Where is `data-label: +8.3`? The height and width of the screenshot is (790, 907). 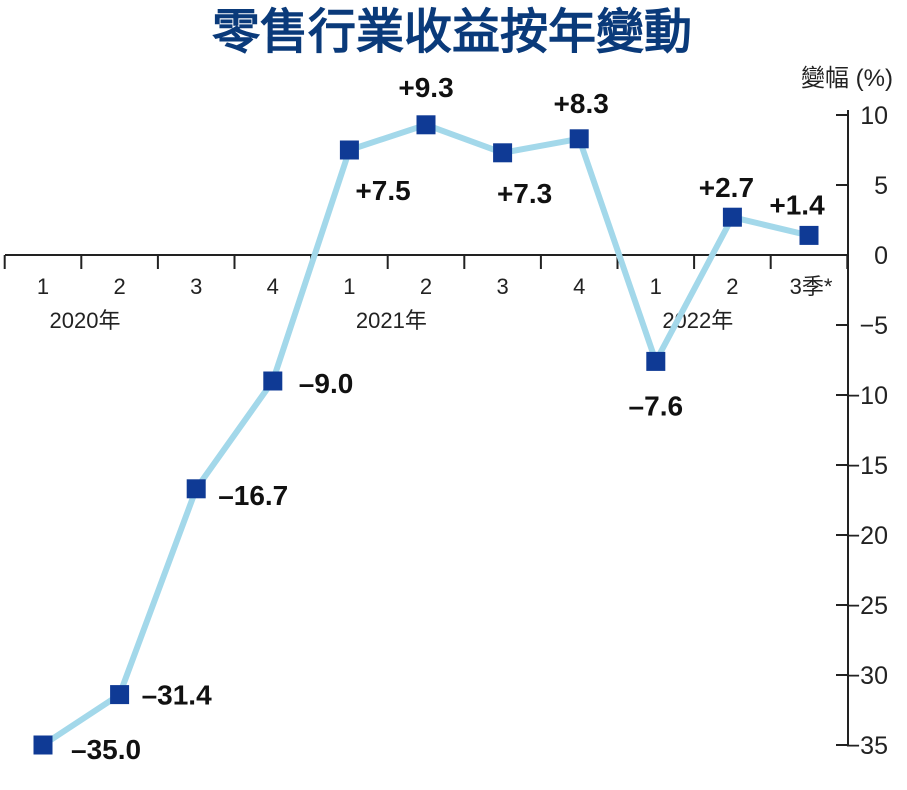 data-label: +8.3 is located at coordinates (581, 103).